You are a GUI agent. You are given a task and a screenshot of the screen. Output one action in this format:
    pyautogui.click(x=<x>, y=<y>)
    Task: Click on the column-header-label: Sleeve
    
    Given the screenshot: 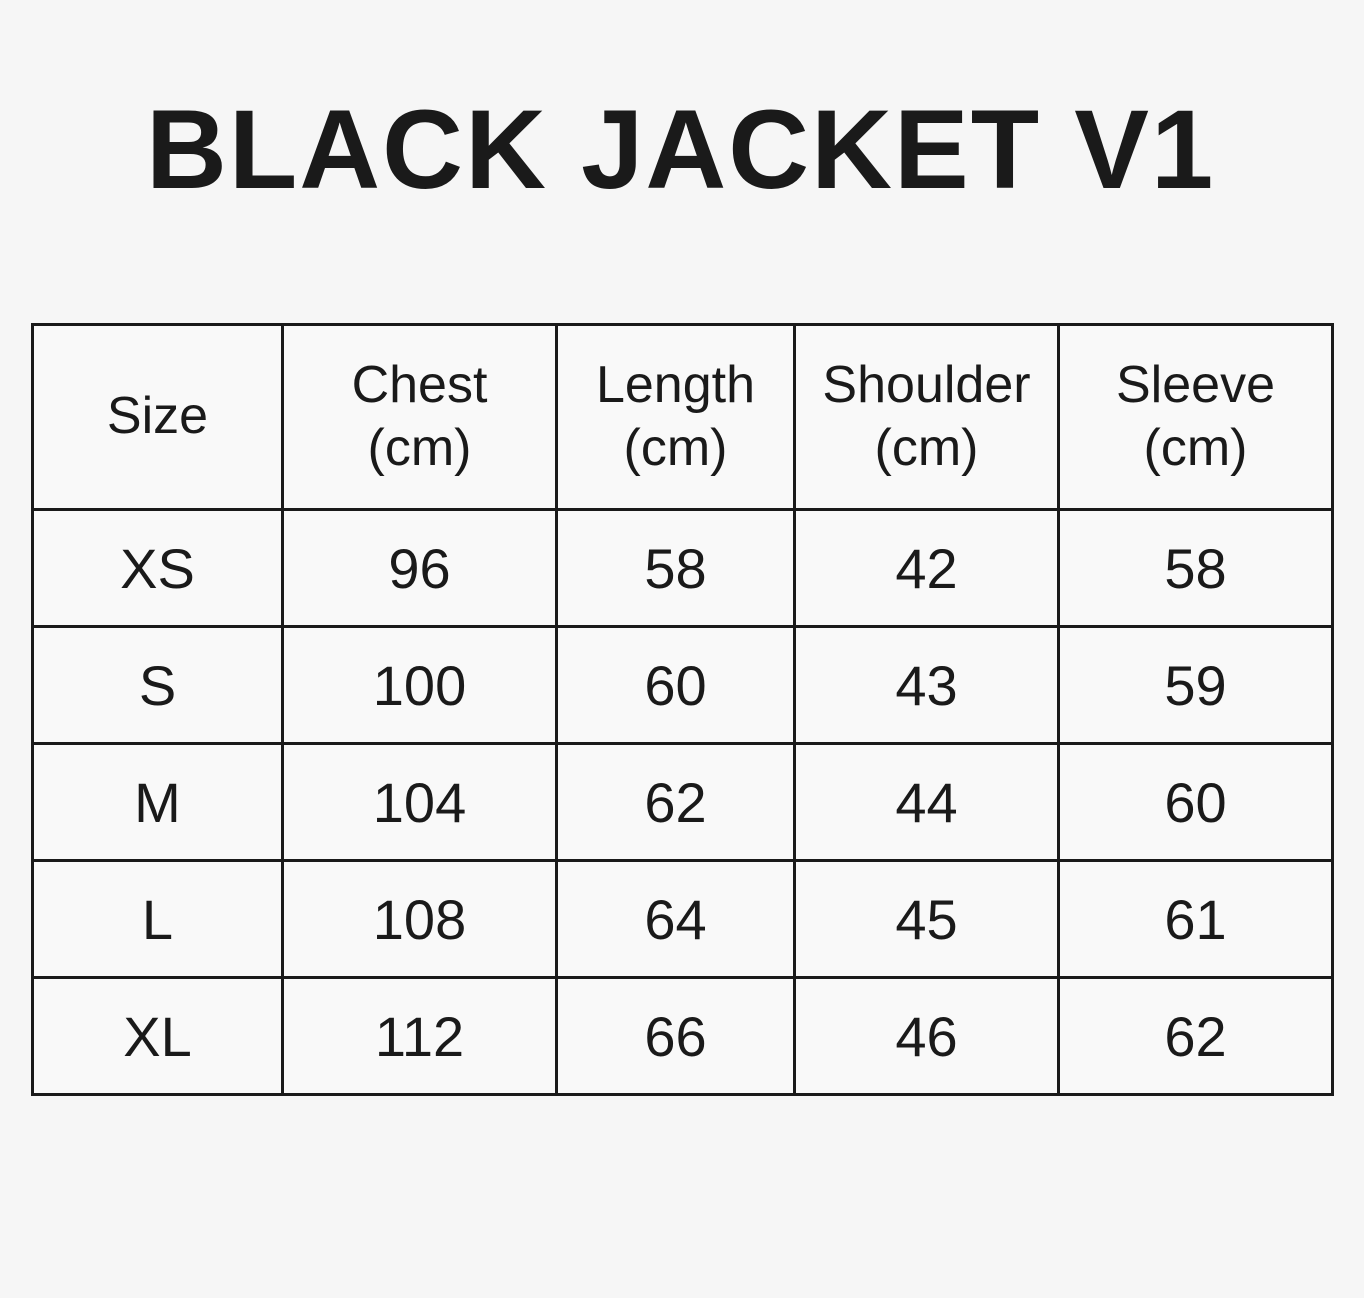 What is the action you would take?
    pyautogui.click(x=1195, y=384)
    